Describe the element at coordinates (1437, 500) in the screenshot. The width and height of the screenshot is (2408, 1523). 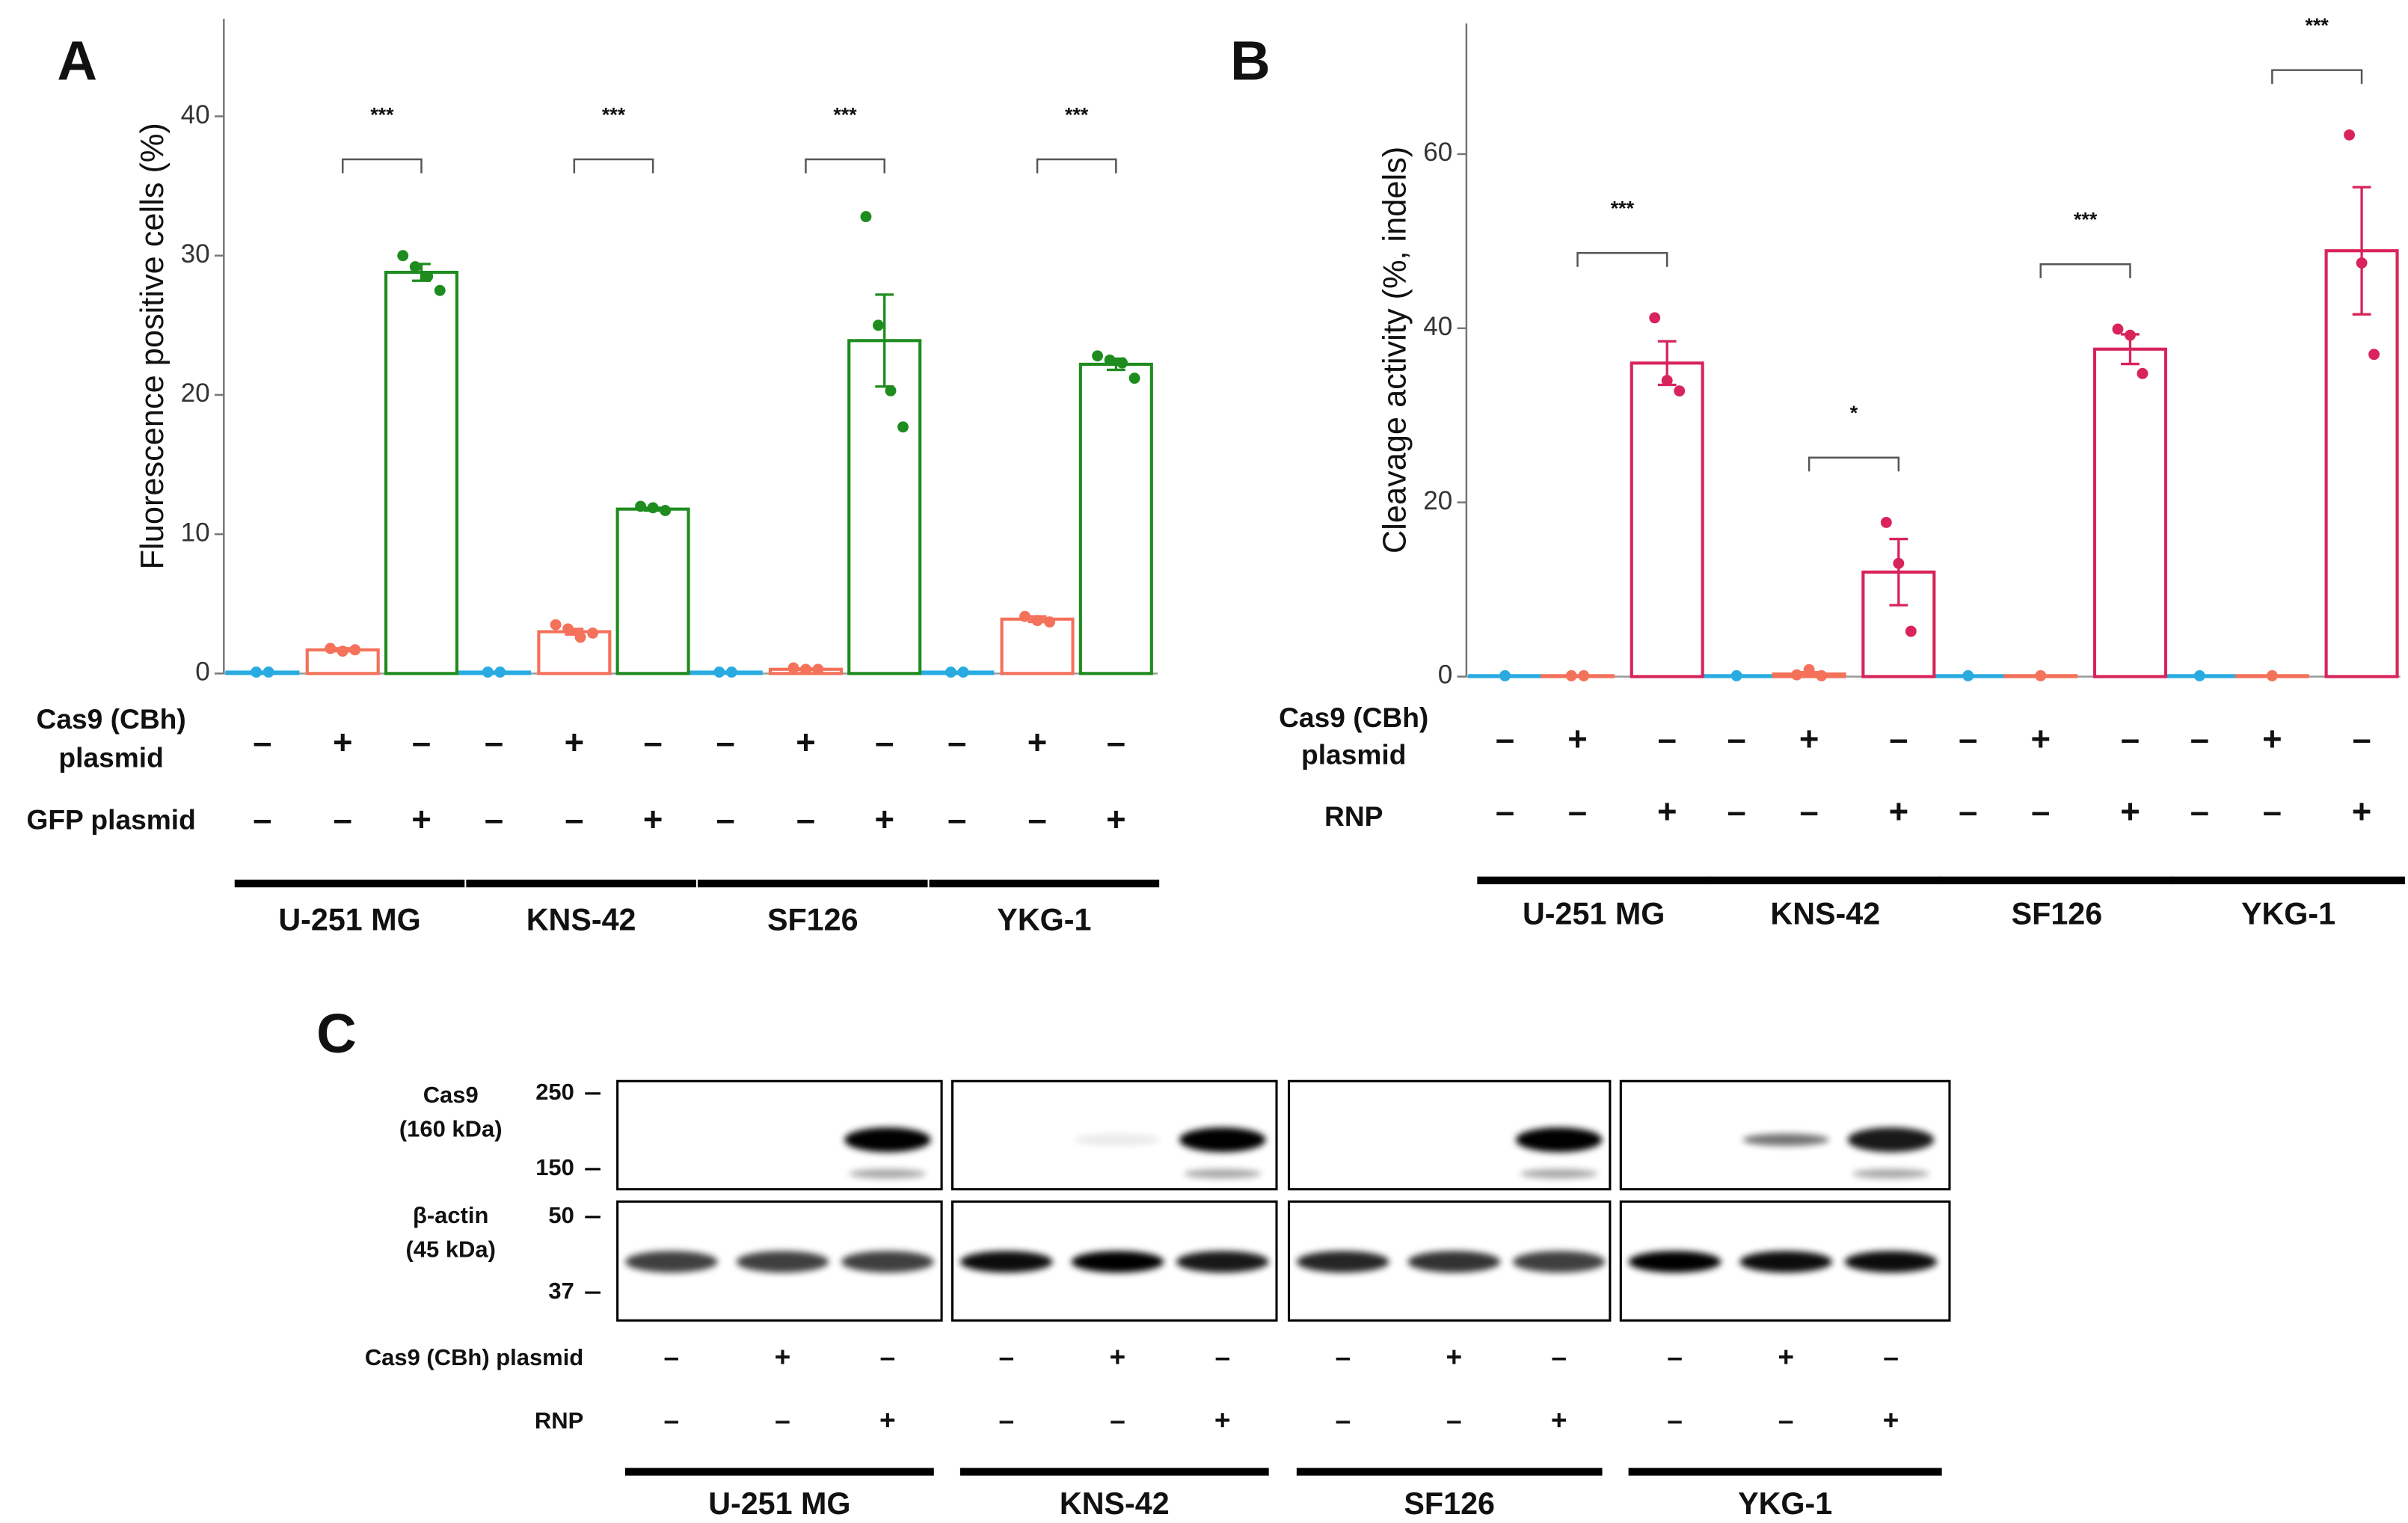
I see `y-tick-label: 20` at that location.